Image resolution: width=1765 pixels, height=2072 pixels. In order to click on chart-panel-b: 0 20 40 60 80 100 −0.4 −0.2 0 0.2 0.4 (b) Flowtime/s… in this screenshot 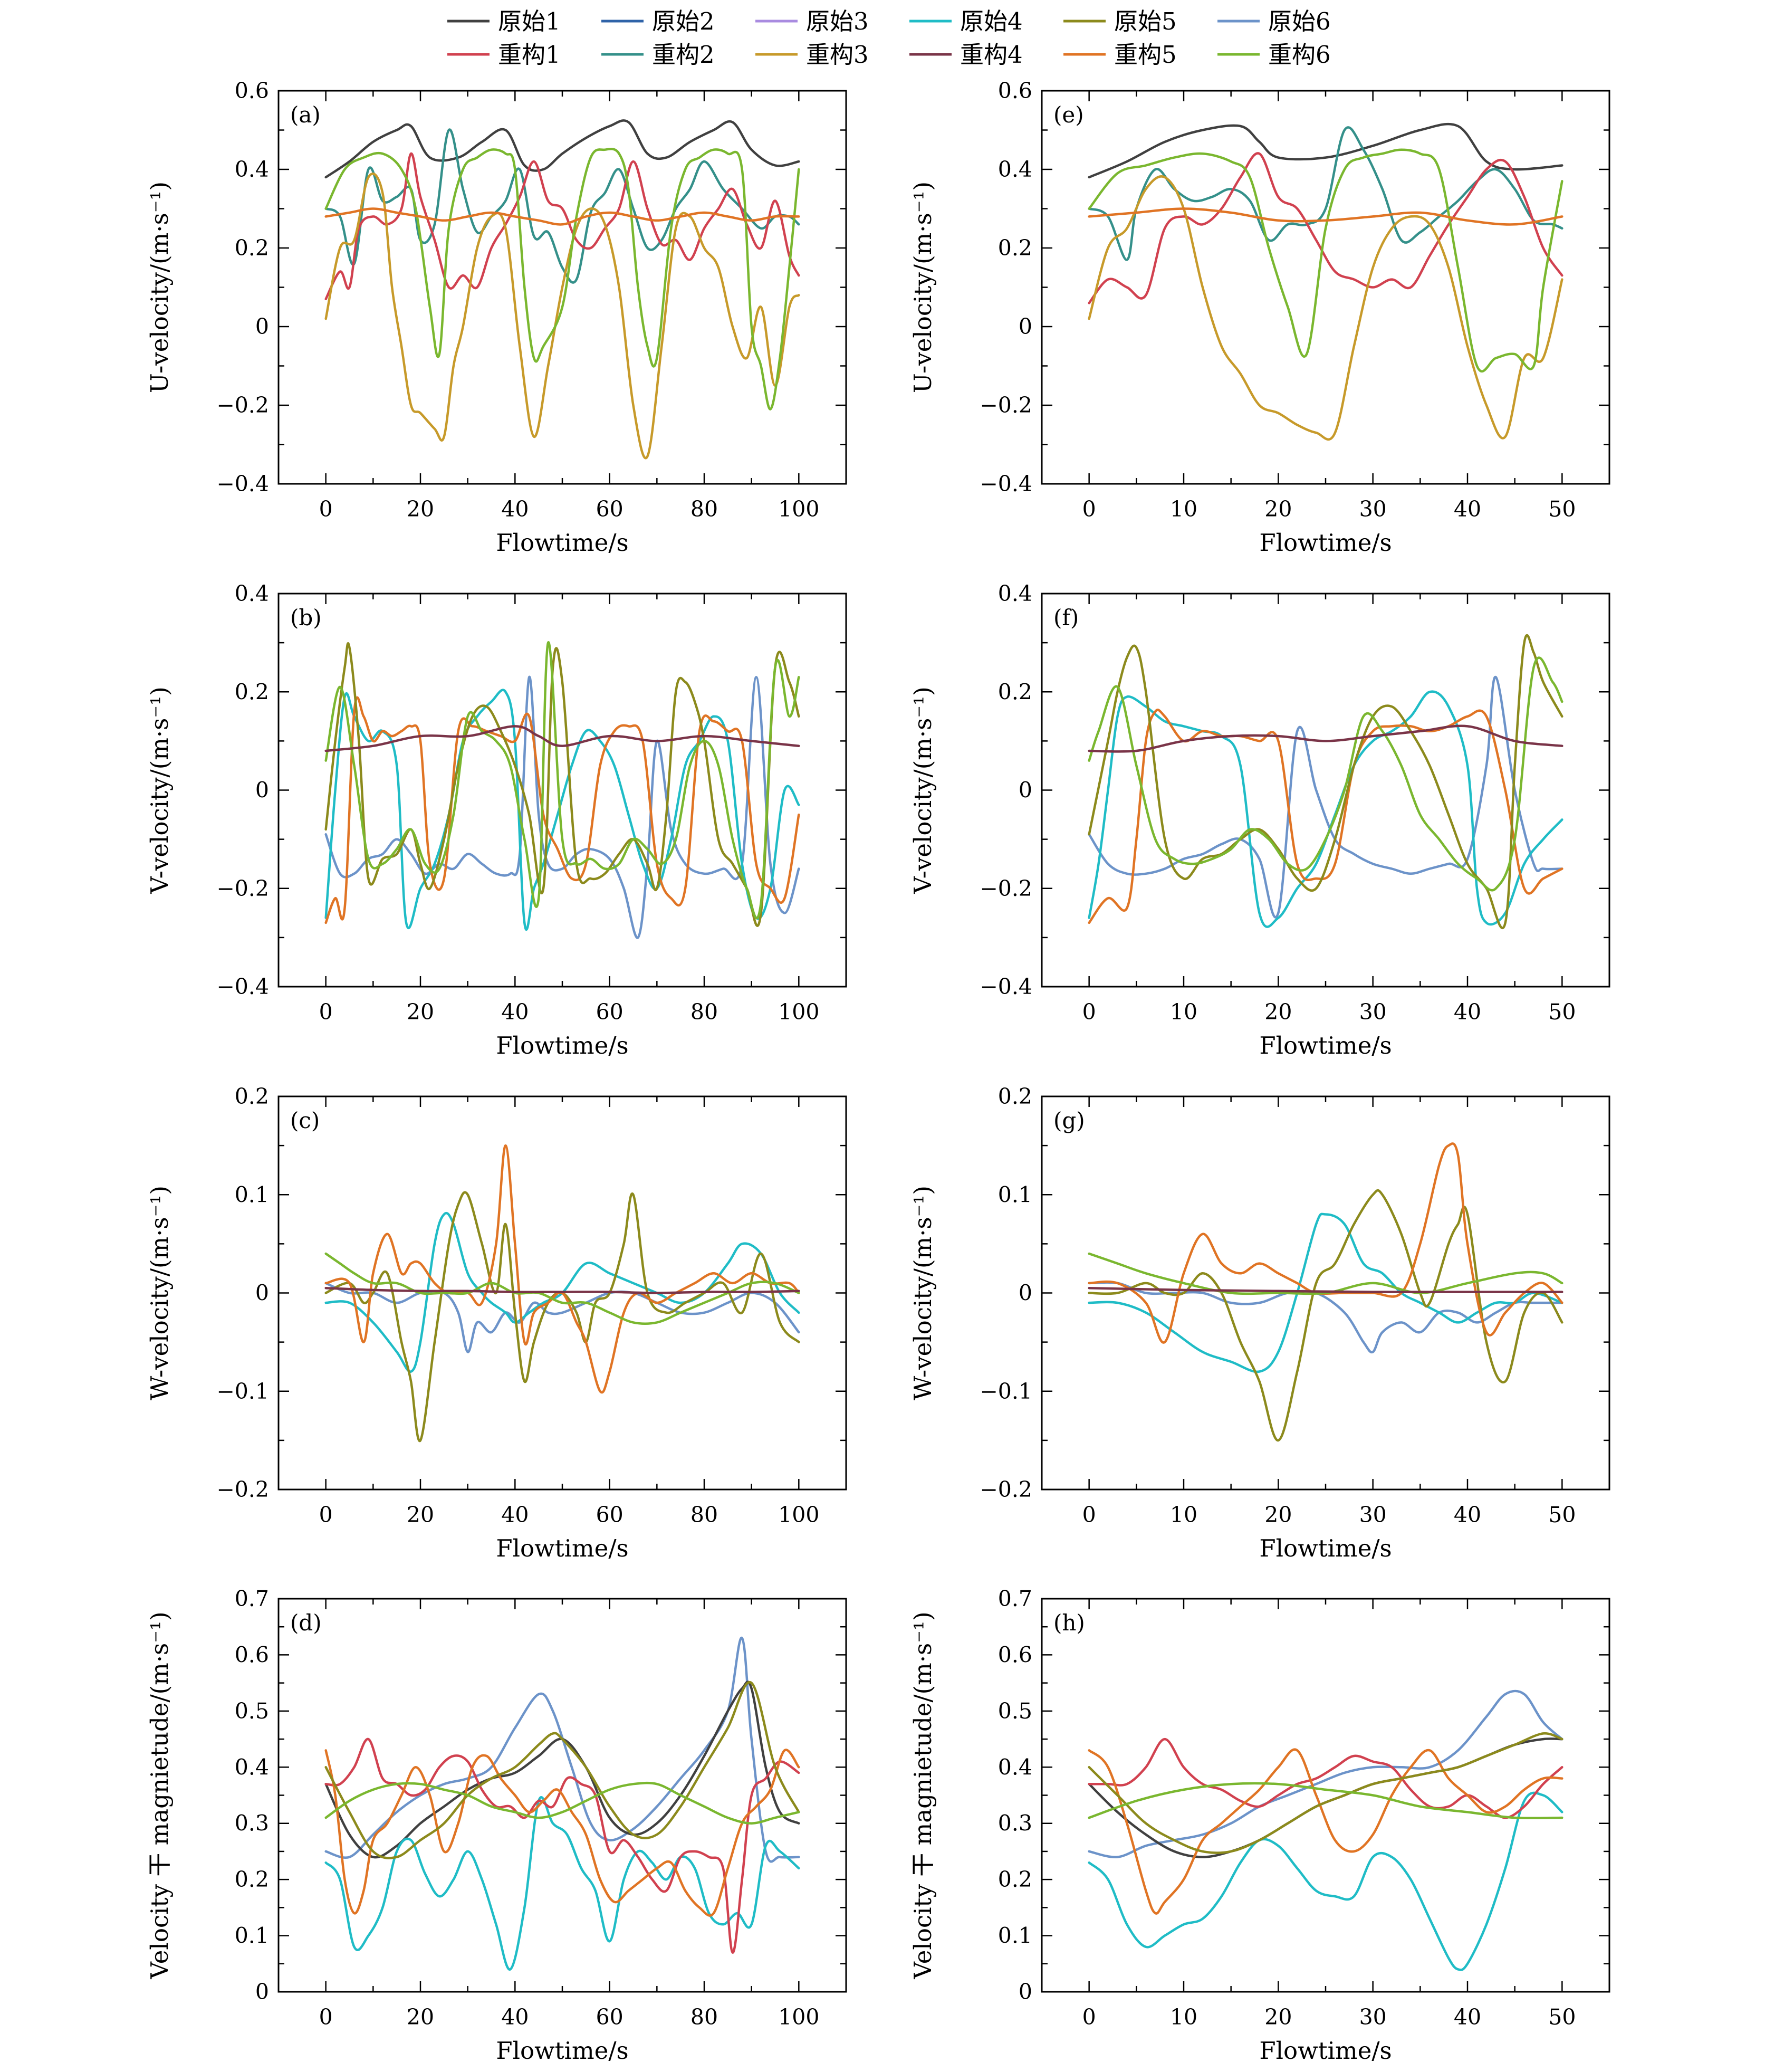, I will do `click(496, 820)`.